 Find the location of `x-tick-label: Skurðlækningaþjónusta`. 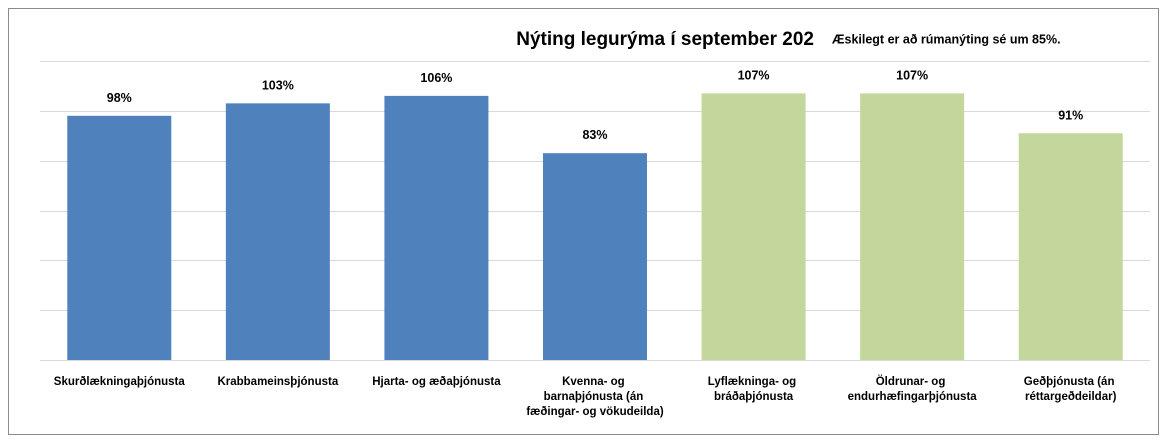

x-tick-label: Skurðlækningaþjónusta is located at coordinates (120, 382).